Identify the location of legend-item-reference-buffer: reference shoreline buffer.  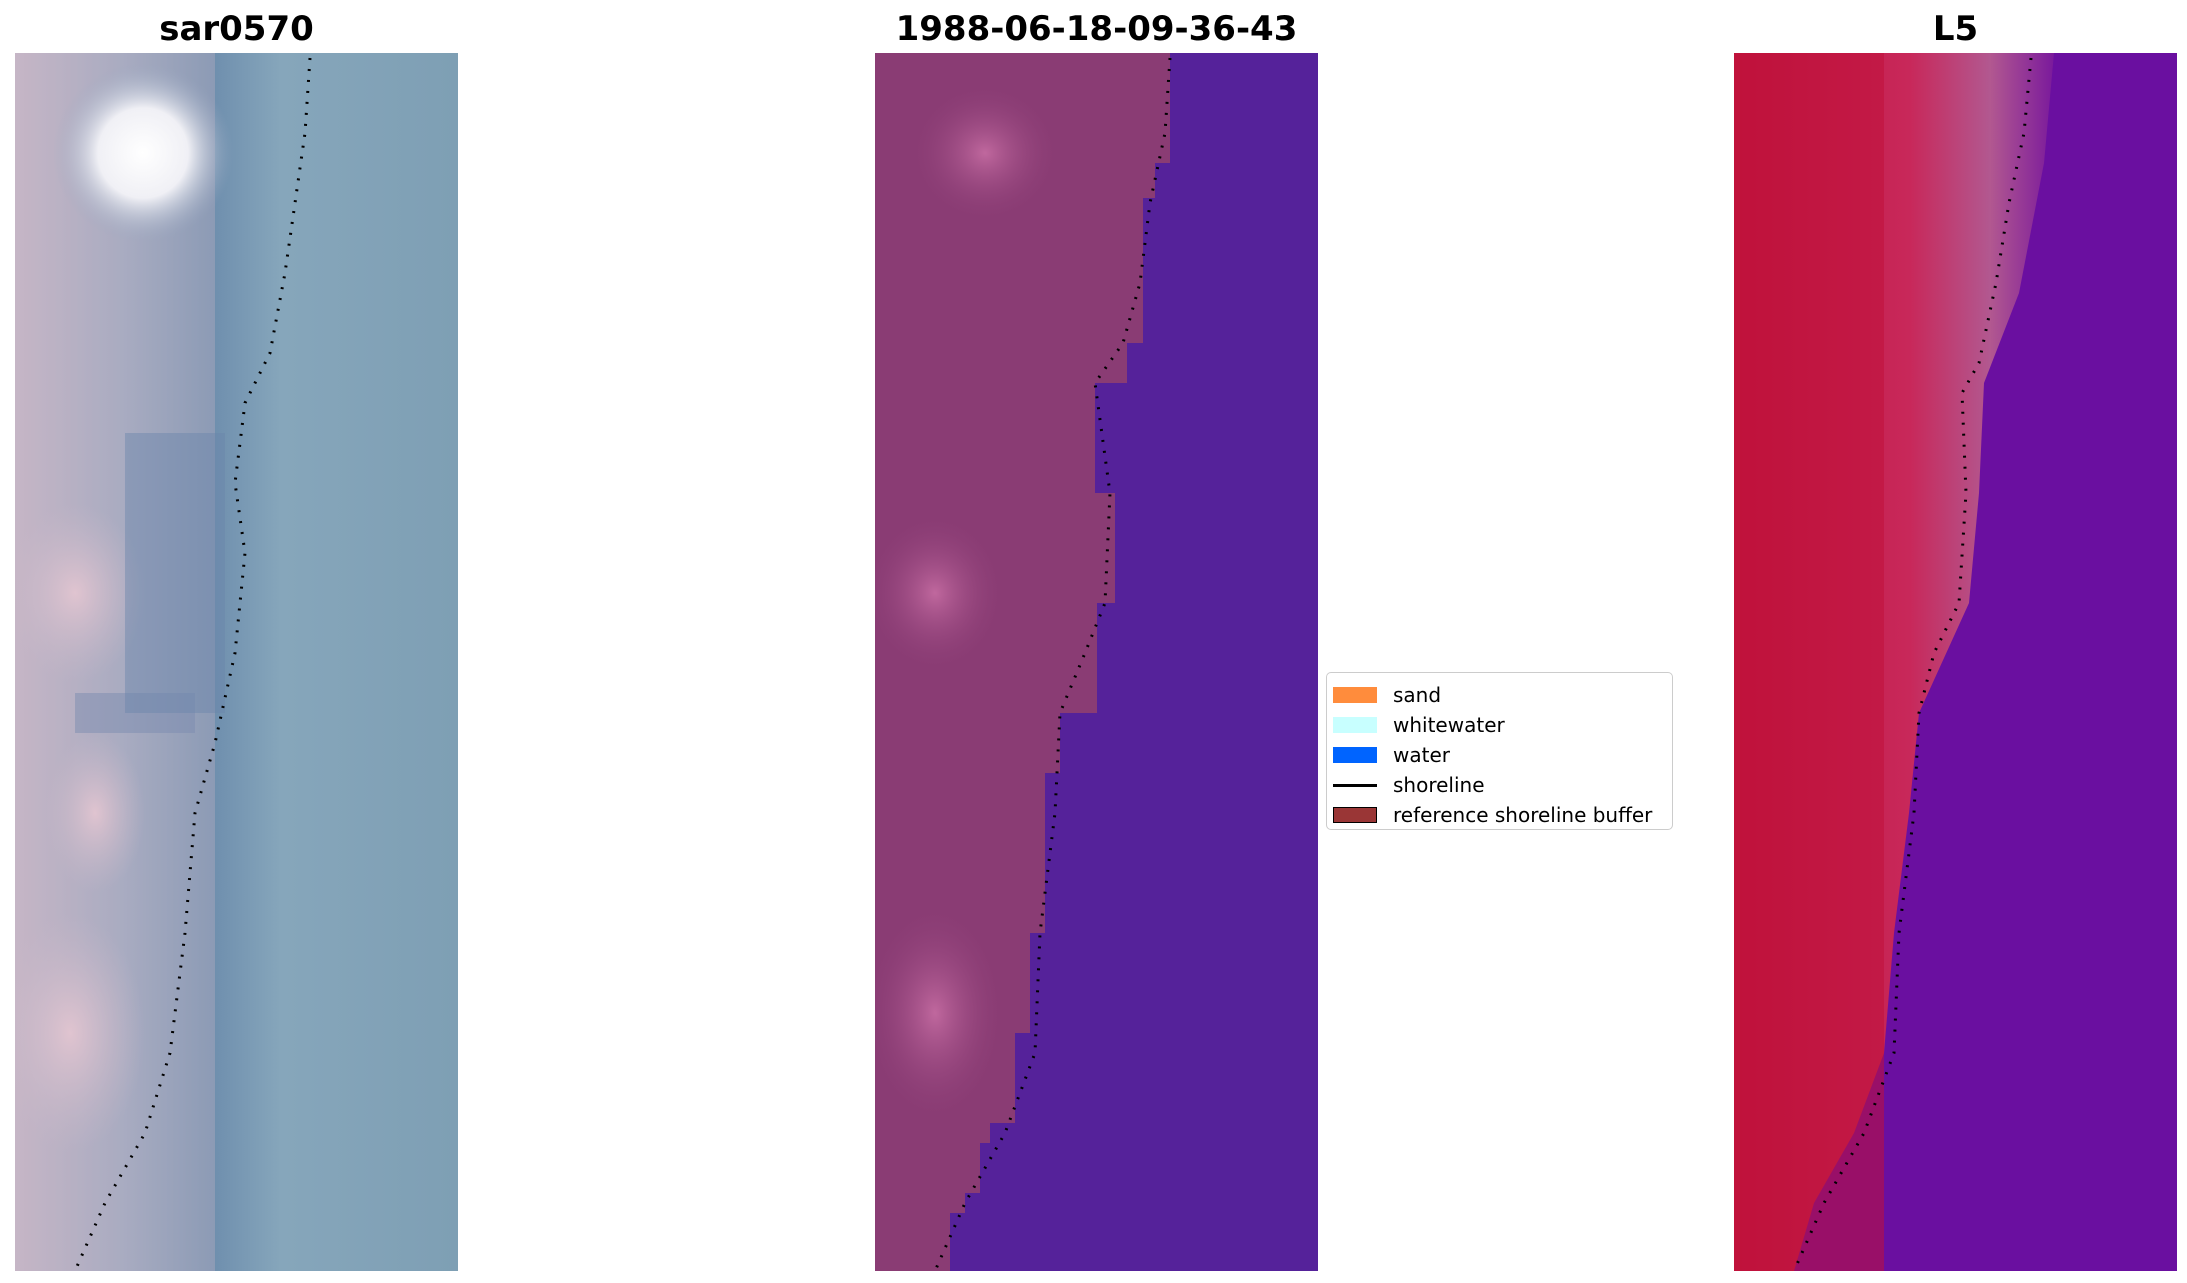
(1492, 815).